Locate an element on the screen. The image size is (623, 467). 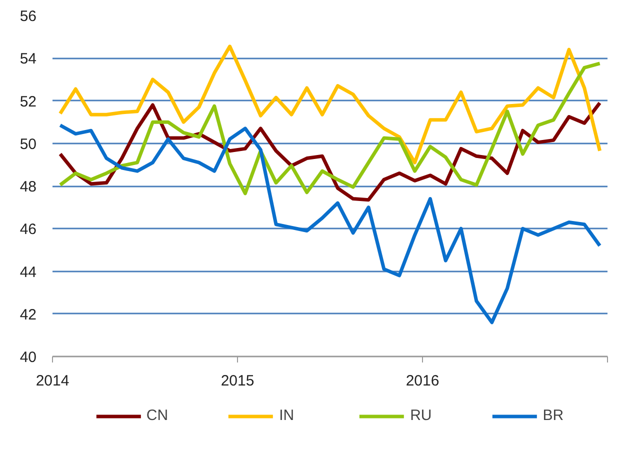
legend-label: RU is located at coordinates (421, 415).